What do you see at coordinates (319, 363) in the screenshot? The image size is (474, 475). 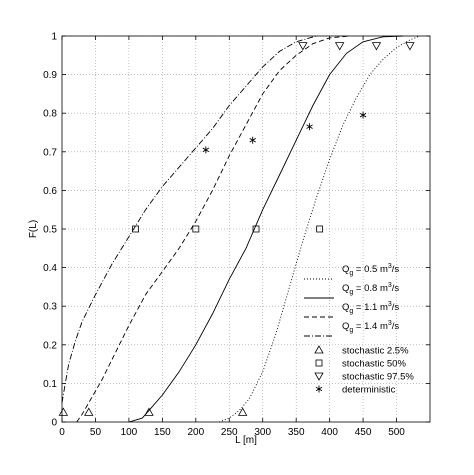 I see `legend-marker-square` at bounding box center [319, 363].